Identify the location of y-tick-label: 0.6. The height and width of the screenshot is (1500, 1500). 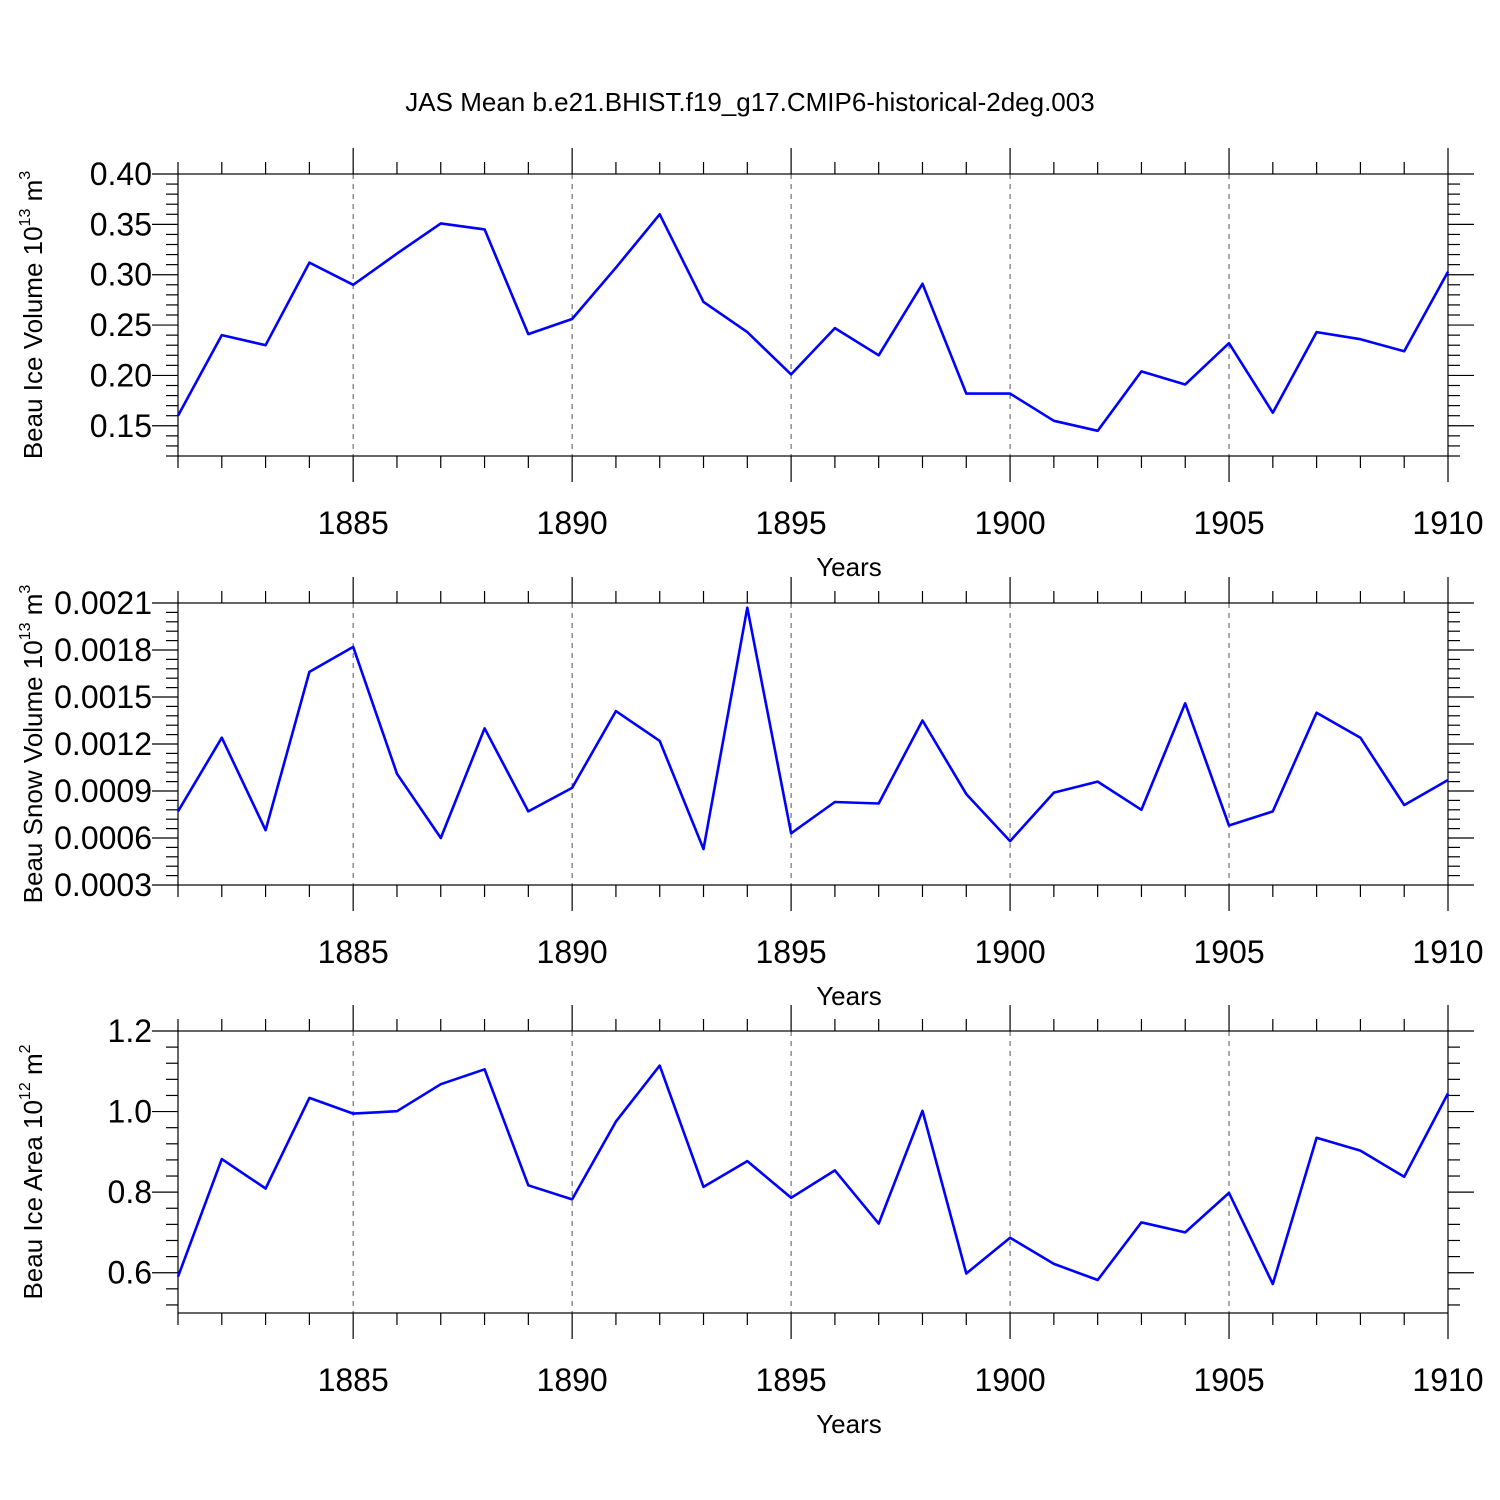
(130, 1273).